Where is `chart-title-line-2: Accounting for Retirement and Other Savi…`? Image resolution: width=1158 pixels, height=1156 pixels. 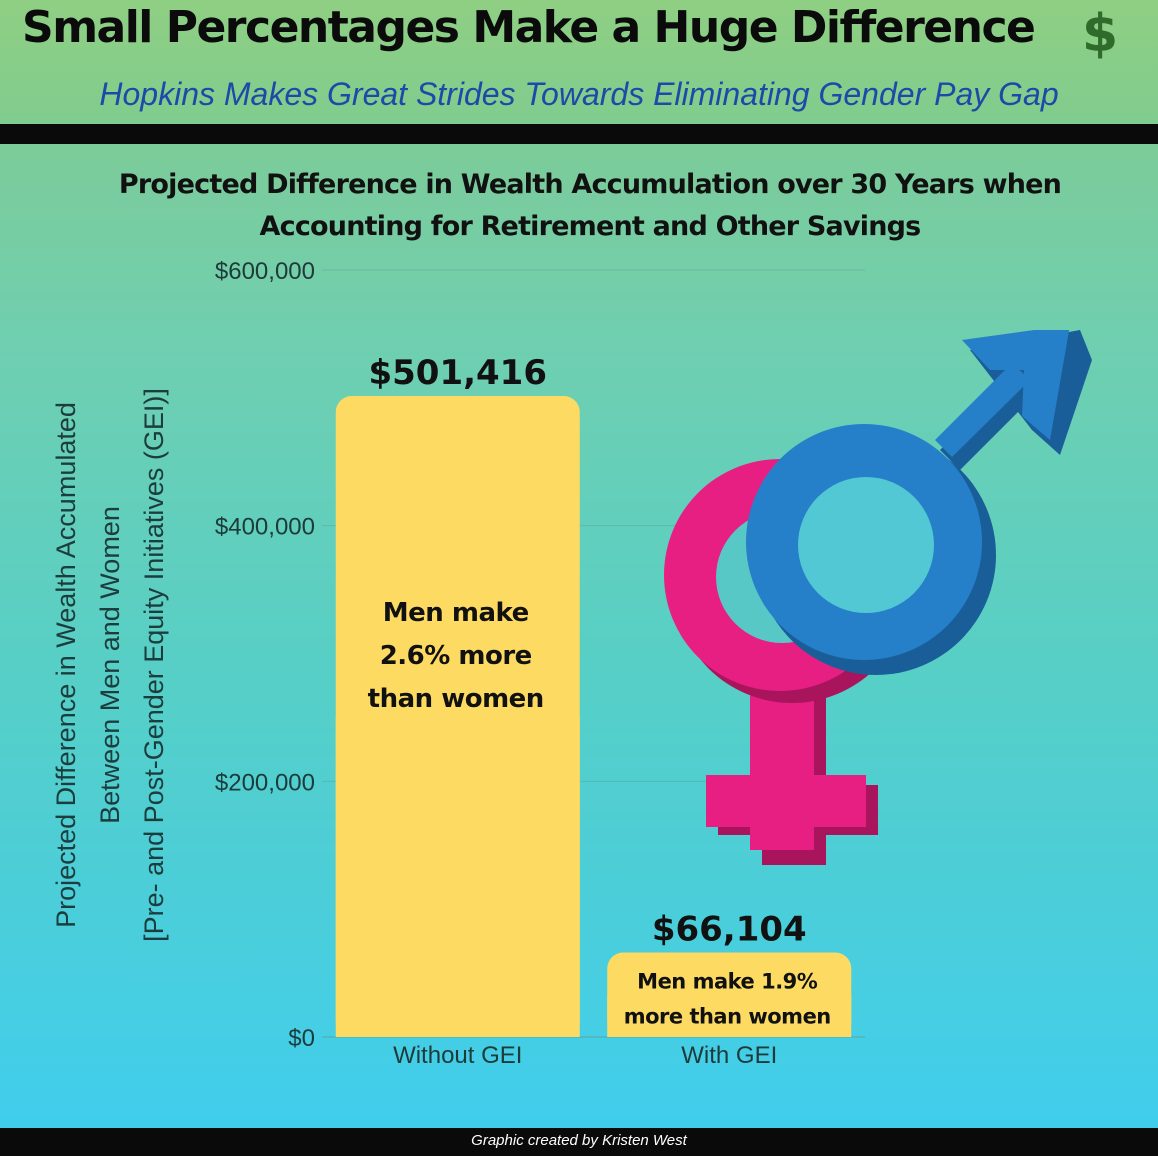 chart-title-line-2: Accounting for Retirement and Other Savi… is located at coordinates (590, 226).